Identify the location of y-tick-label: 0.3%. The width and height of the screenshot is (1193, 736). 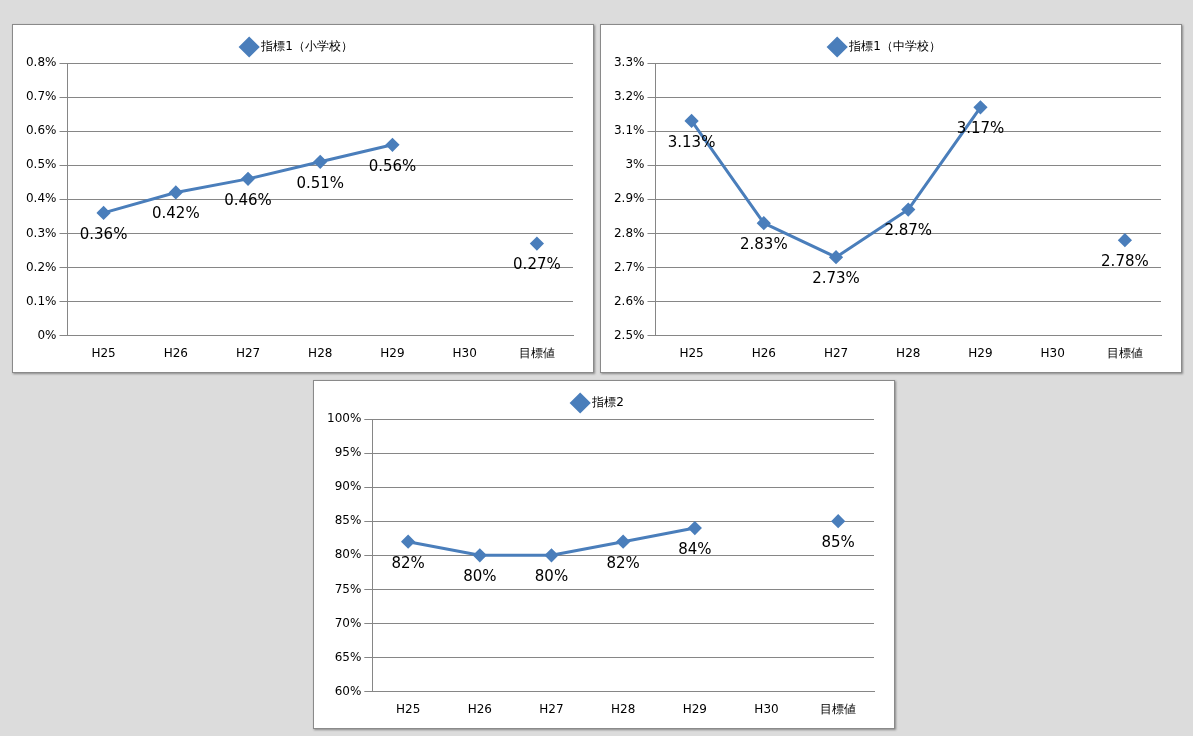
(41, 232).